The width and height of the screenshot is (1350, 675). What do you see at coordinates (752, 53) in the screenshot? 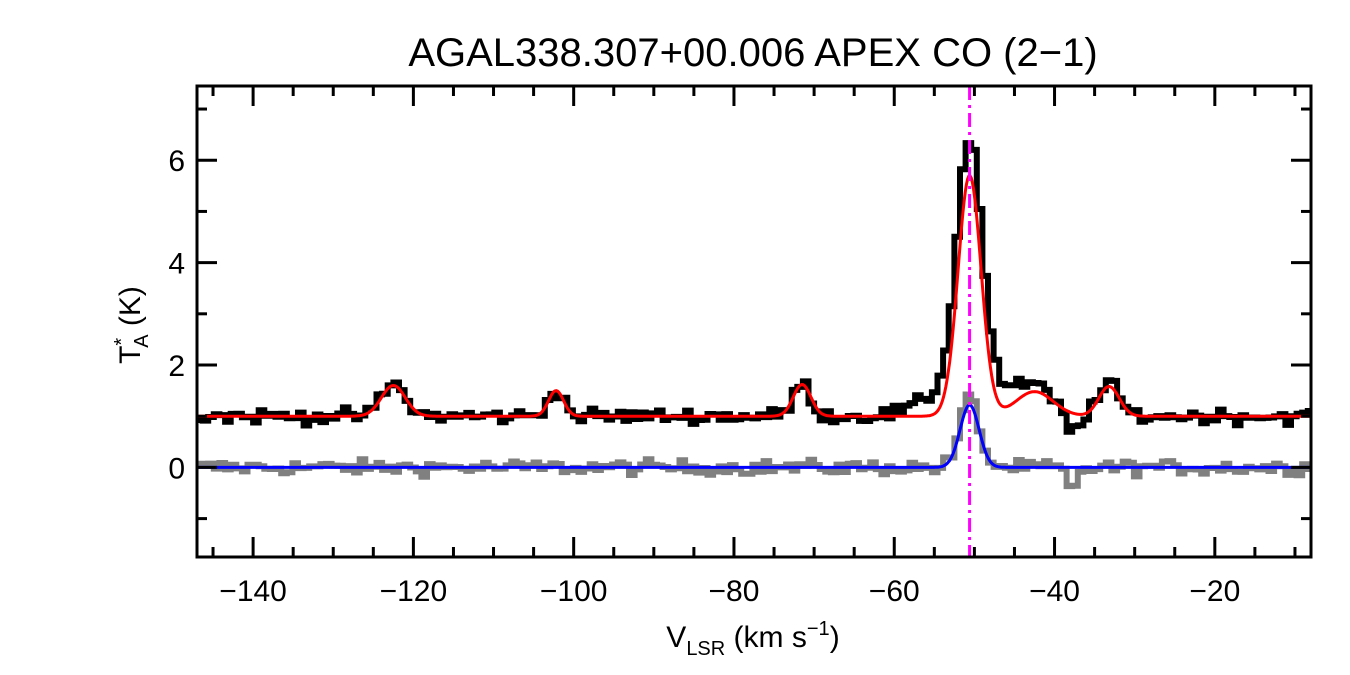
I see `chart-title: AGAL338.307+00.006 APEX CO (2−1)` at bounding box center [752, 53].